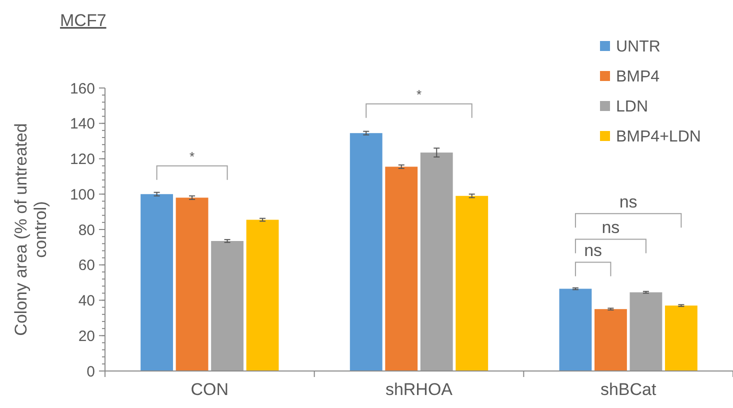 Image resolution: width=733 pixels, height=408 pixels. What do you see at coordinates (90, 371) in the screenshot?
I see `y-tick-label: 0` at bounding box center [90, 371].